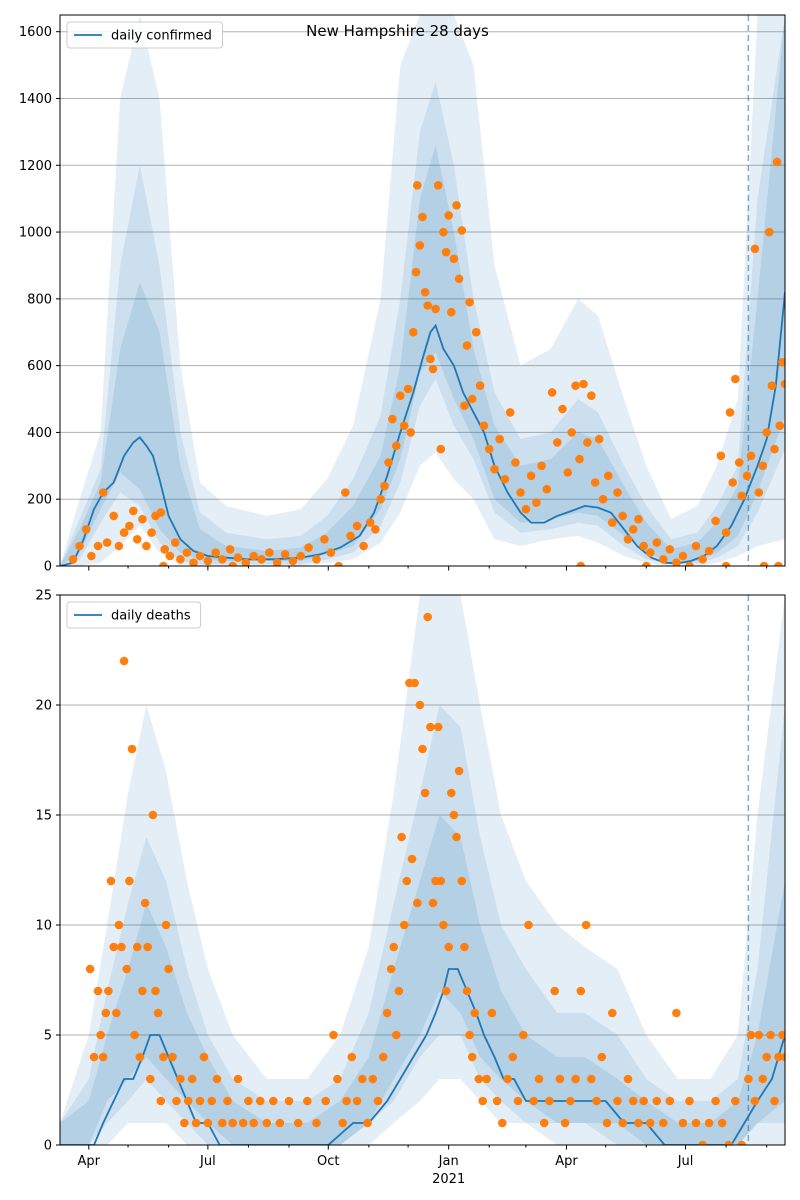  I want to click on y-tick-label: 1400, so click(35, 99).